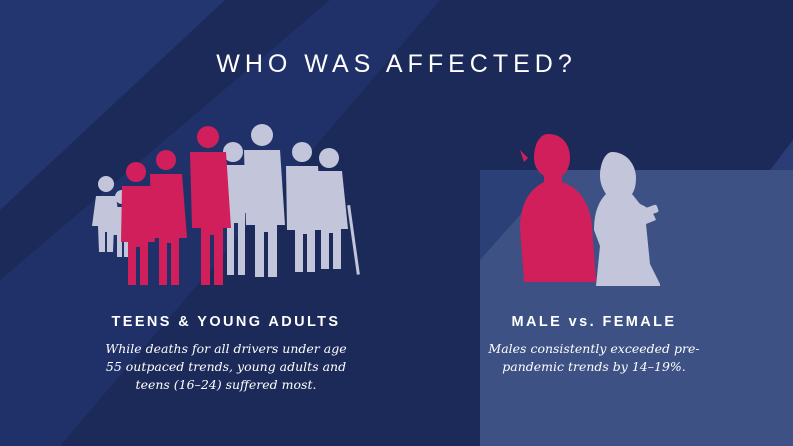  What do you see at coordinates (558, 208) in the screenshot?
I see `male-silhouette-icon` at bounding box center [558, 208].